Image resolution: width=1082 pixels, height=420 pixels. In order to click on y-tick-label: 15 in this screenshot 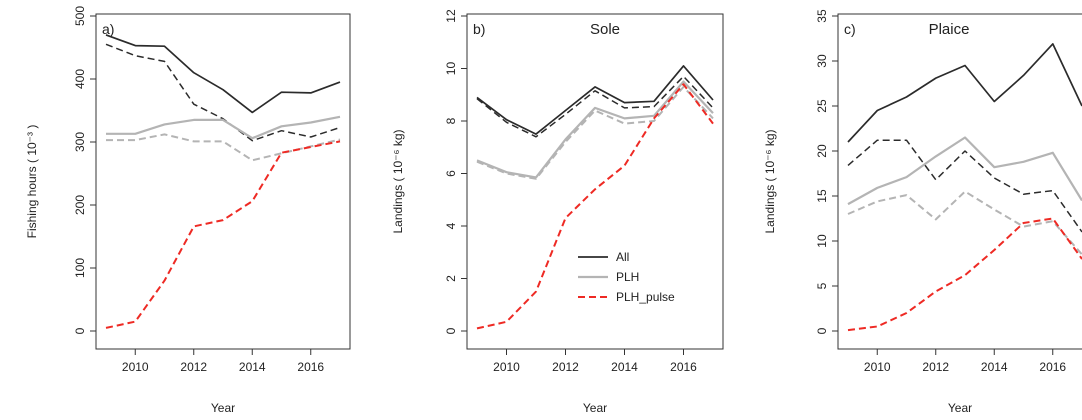, I will do `click(822, 196)`.